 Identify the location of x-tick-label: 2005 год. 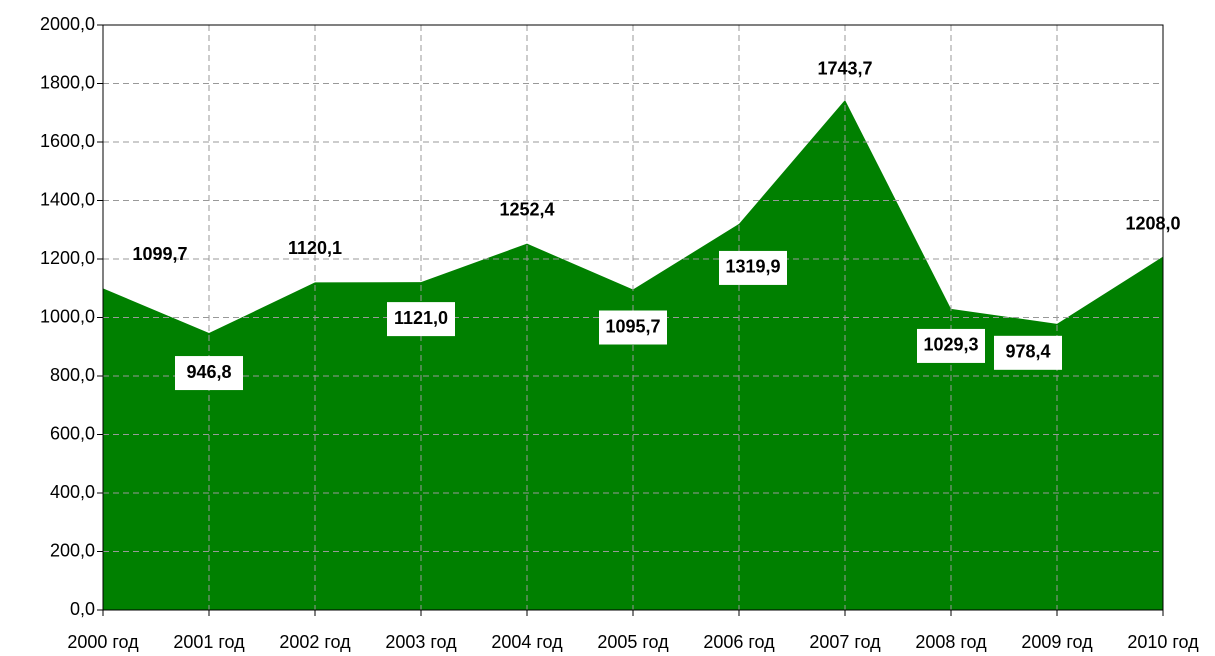
(633, 642).